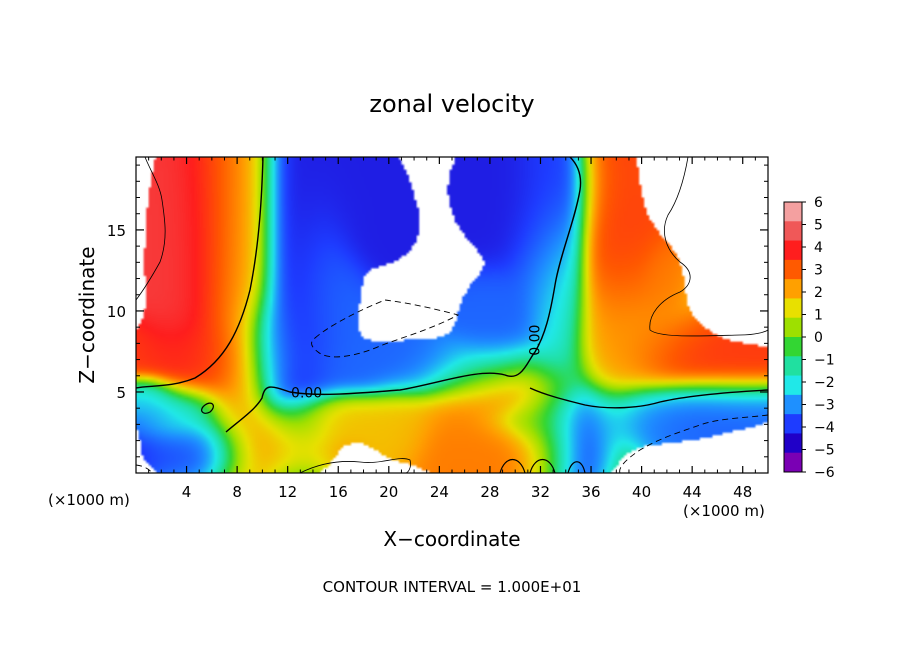 The width and height of the screenshot is (904, 654). I want to click on colorbar-label: −4, so click(824, 428).